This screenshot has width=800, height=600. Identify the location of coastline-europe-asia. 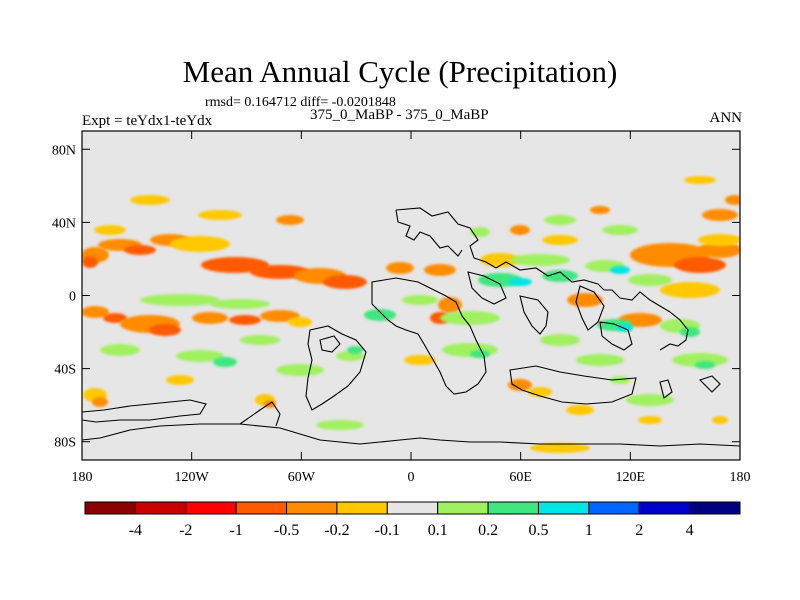
(542, 279).